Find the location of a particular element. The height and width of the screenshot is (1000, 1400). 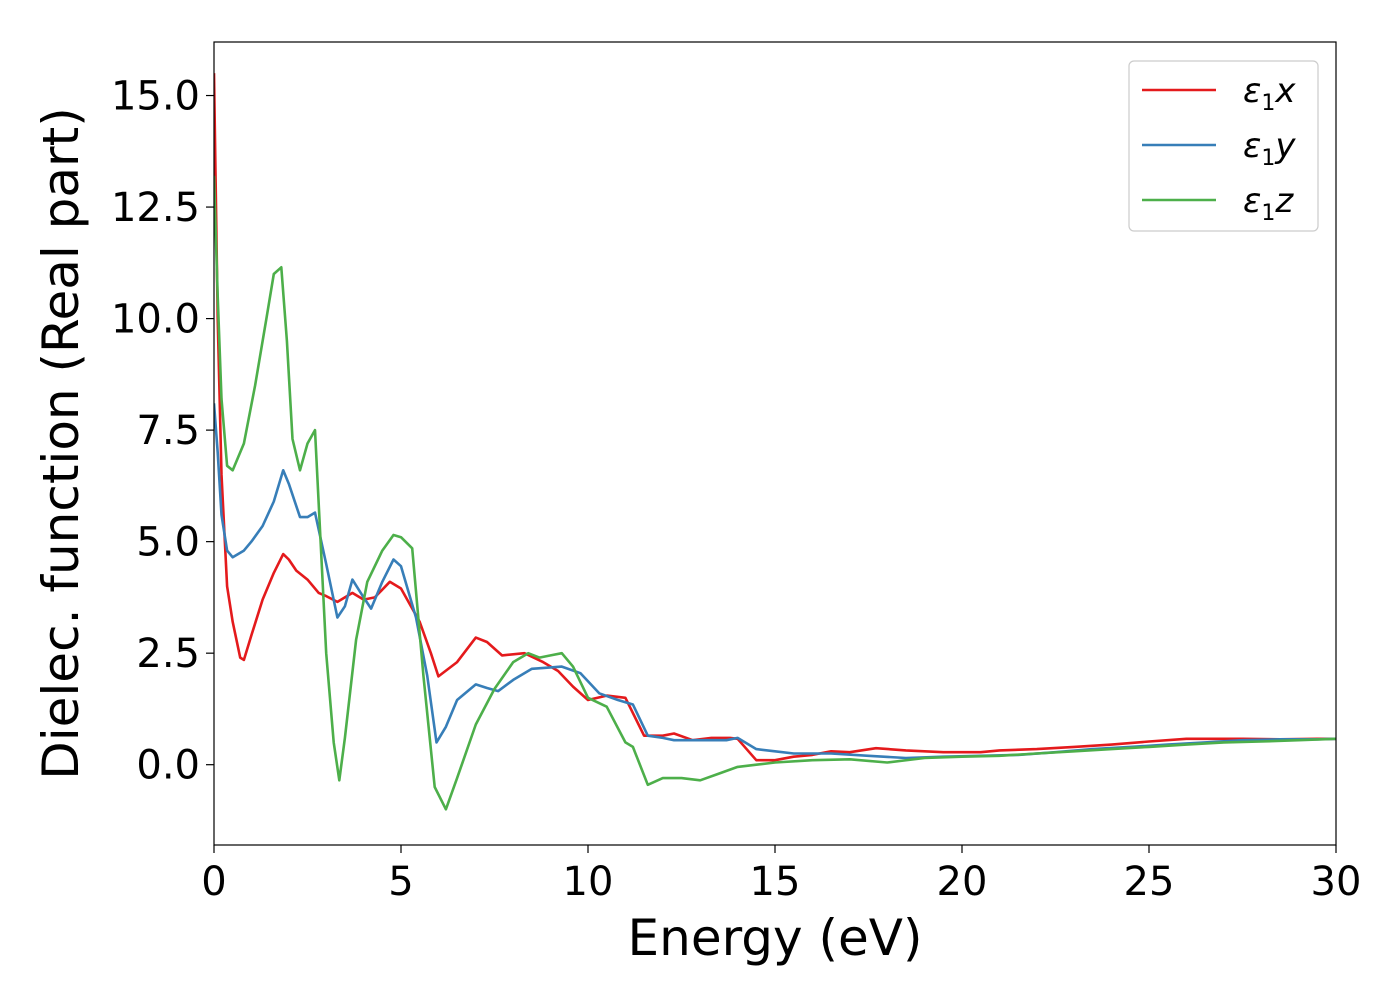

y-tick-label: 15.0 is located at coordinates (155, 97).